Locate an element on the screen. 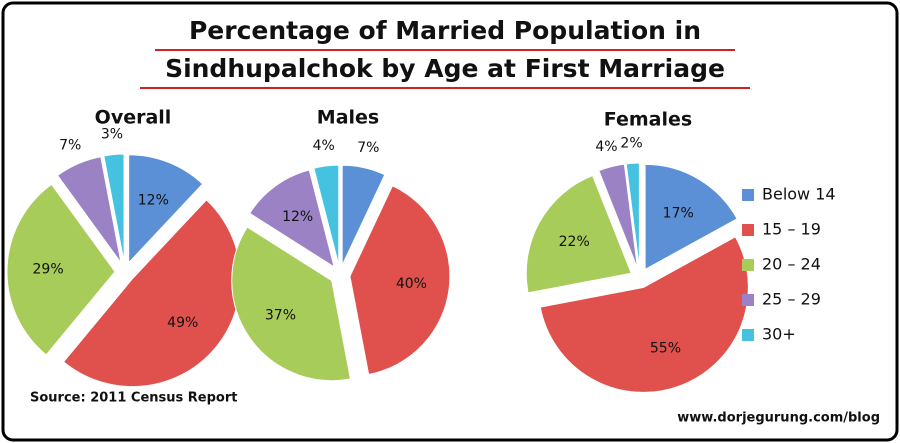  chart-title: Sindhupalchok by Age at First Marriage is located at coordinates (445, 68).